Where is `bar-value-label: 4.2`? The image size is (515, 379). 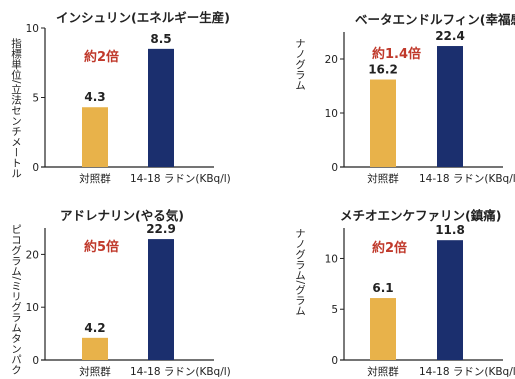
bar-value-label: 4.2 is located at coordinates (94, 328).